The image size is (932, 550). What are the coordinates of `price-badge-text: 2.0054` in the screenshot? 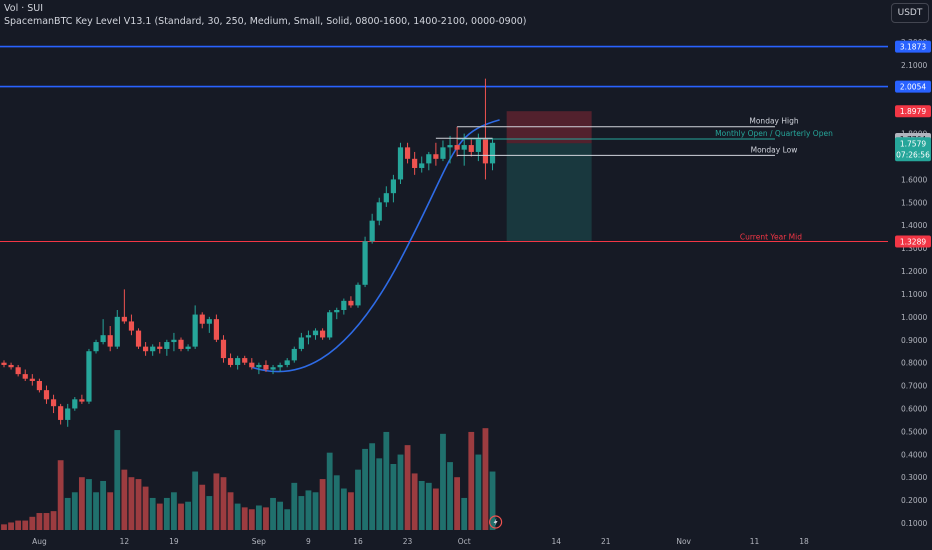 It's located at (913, 87).